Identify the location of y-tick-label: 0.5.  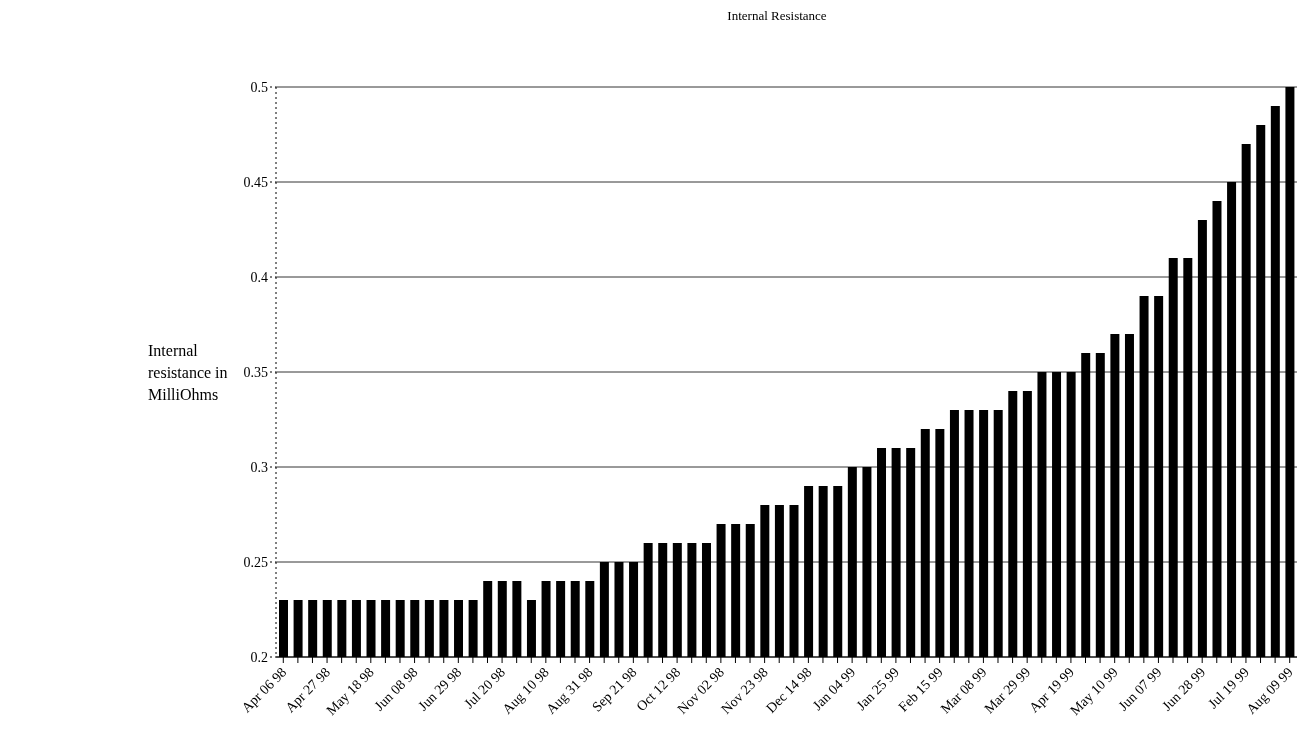
(259, 87).